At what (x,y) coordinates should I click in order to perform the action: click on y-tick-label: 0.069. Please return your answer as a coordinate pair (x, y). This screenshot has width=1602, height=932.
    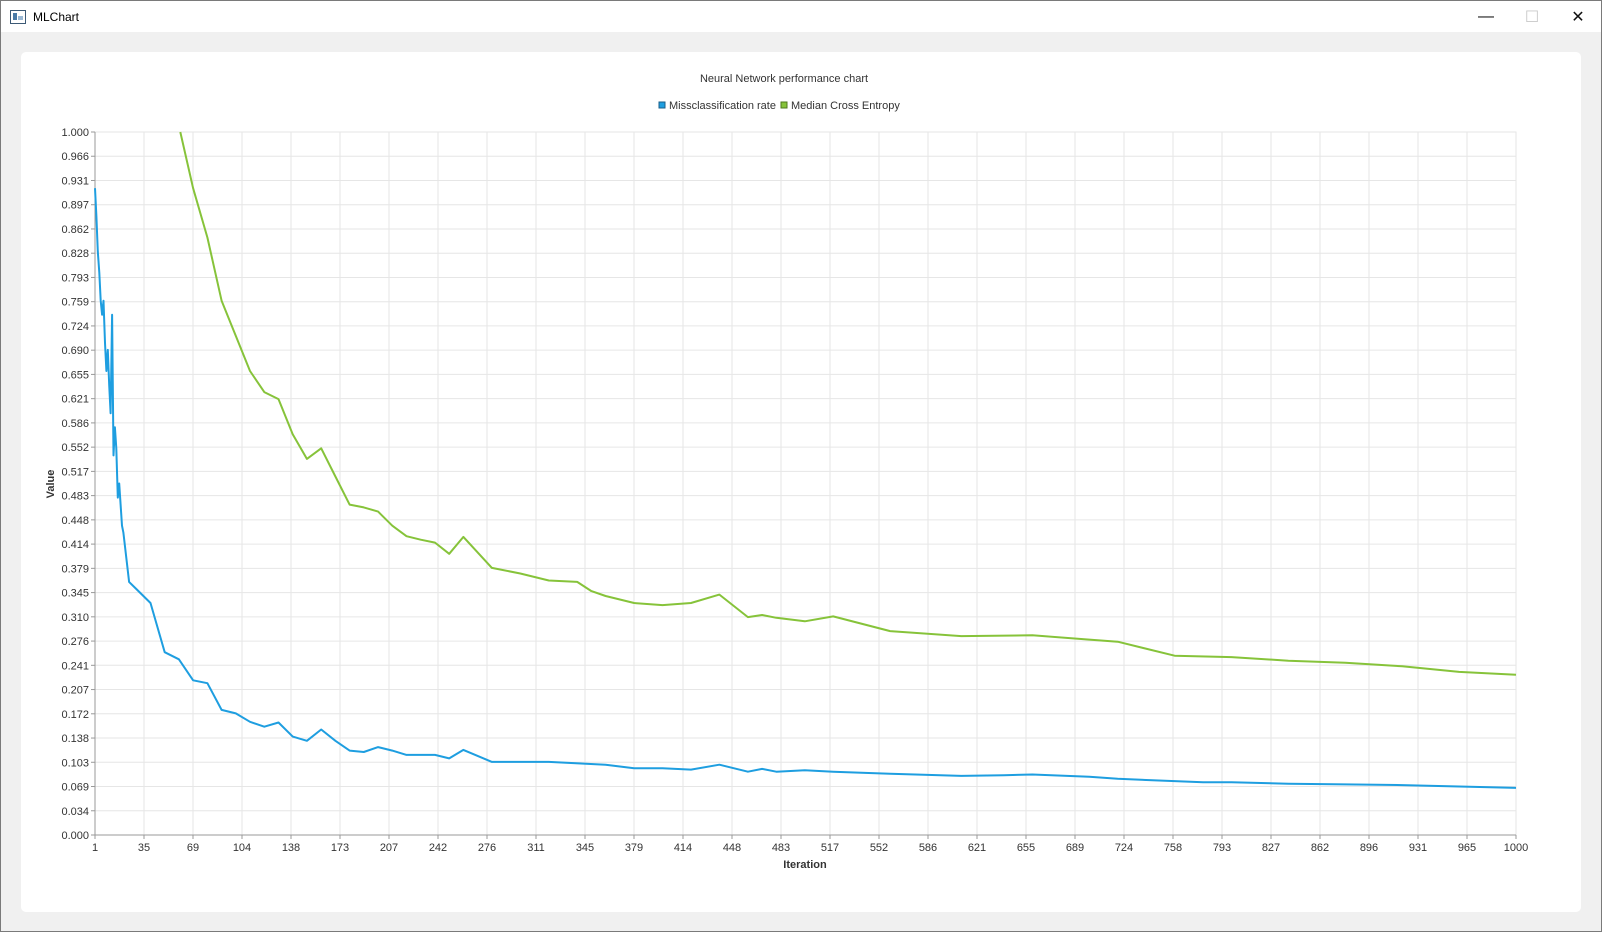
    Looking at the image, I should click on (75, 788).